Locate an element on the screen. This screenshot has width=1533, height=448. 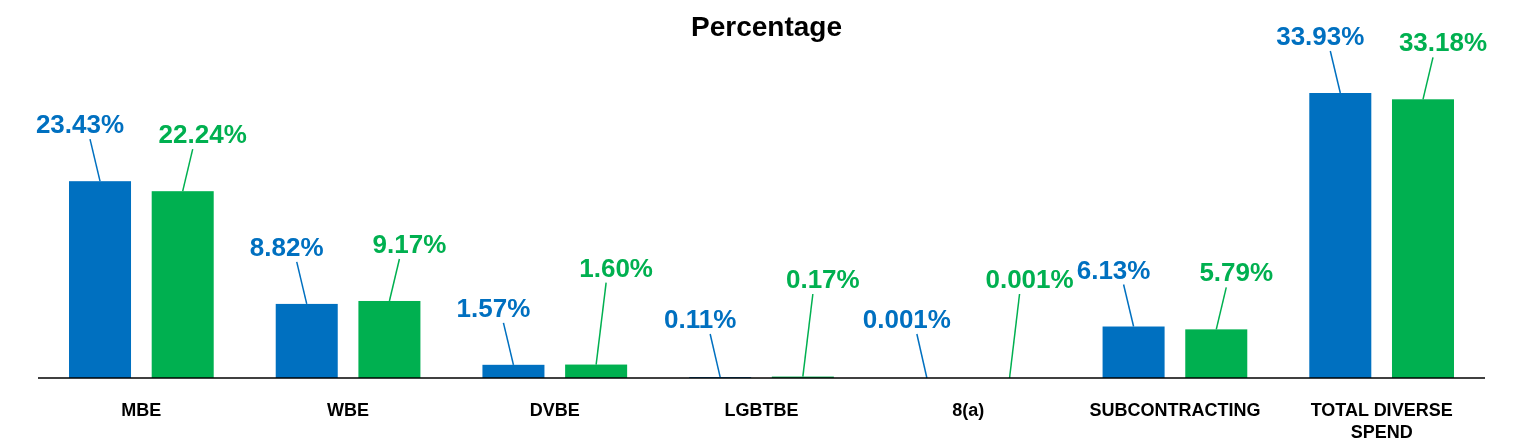
data-label: 5.79% is located at coordinates (1236, 272).